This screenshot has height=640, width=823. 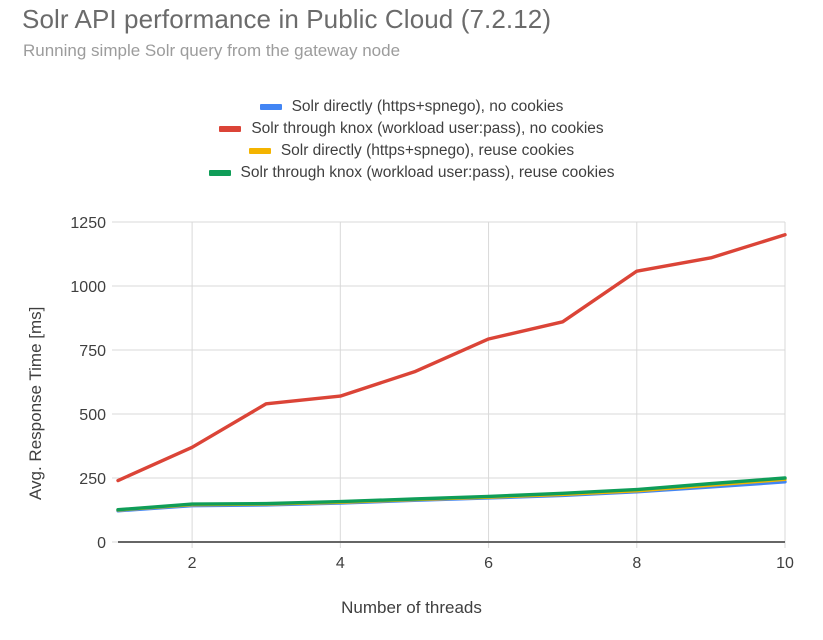 I want to click on x-tick-label: 8, so click(x=636, y=563).